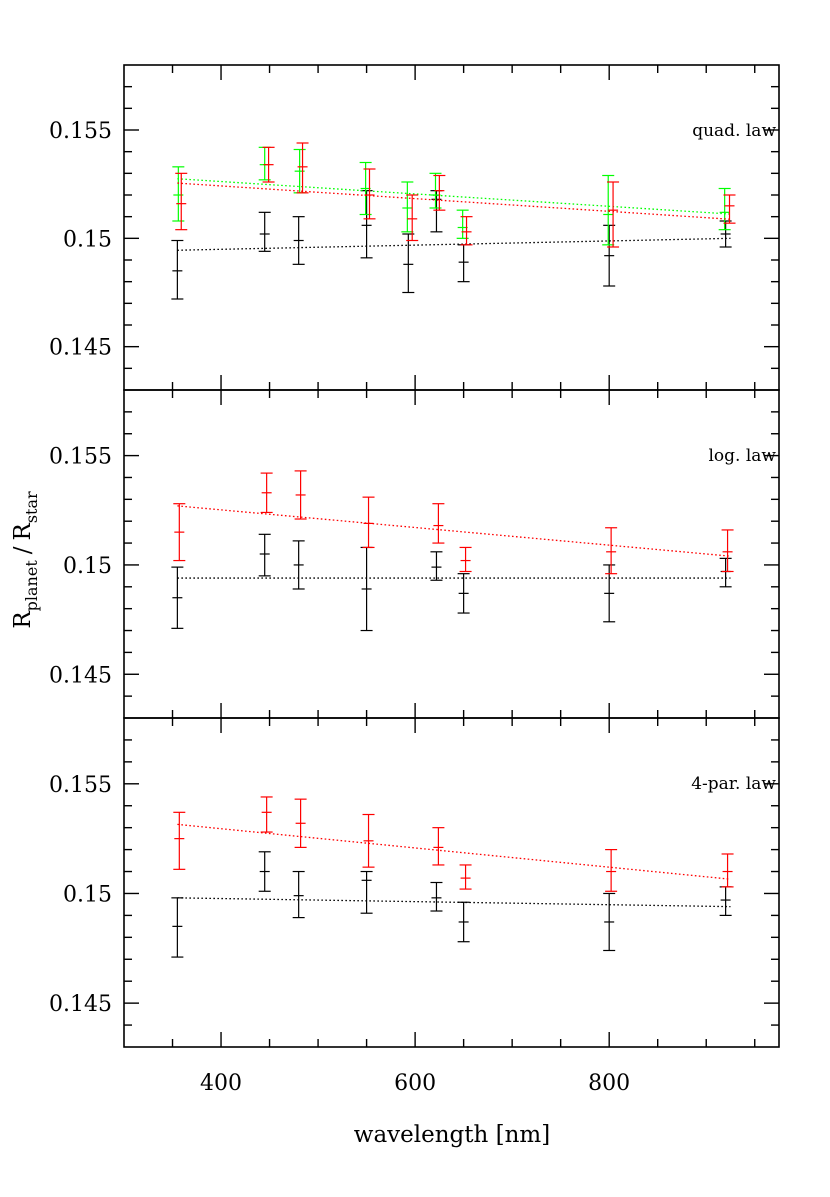  I want to click on x-tick-label: 600, so click(415, 1083).